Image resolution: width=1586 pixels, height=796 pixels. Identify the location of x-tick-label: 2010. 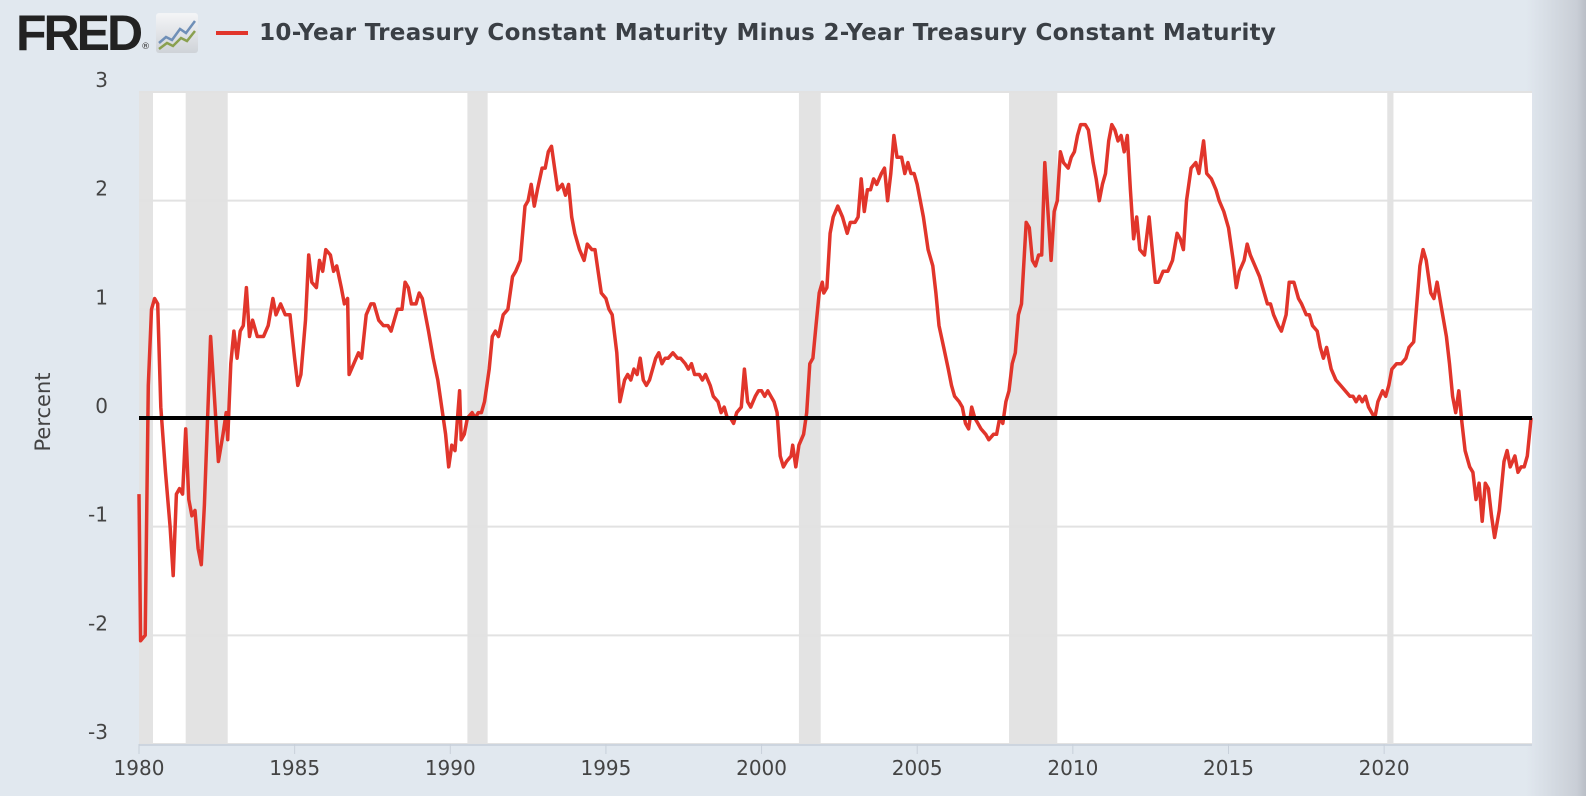
(1072, 768).